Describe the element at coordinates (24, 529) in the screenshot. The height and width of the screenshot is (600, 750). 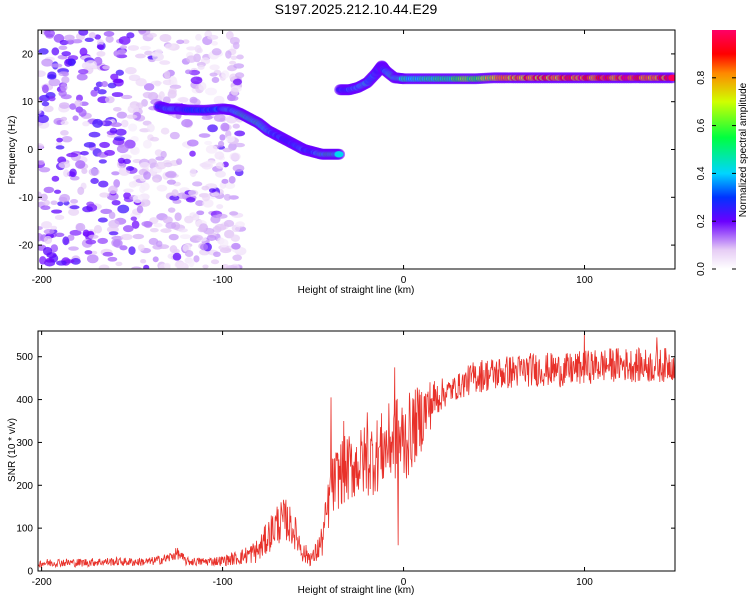
I see `y-tick-label: 100` at that location.